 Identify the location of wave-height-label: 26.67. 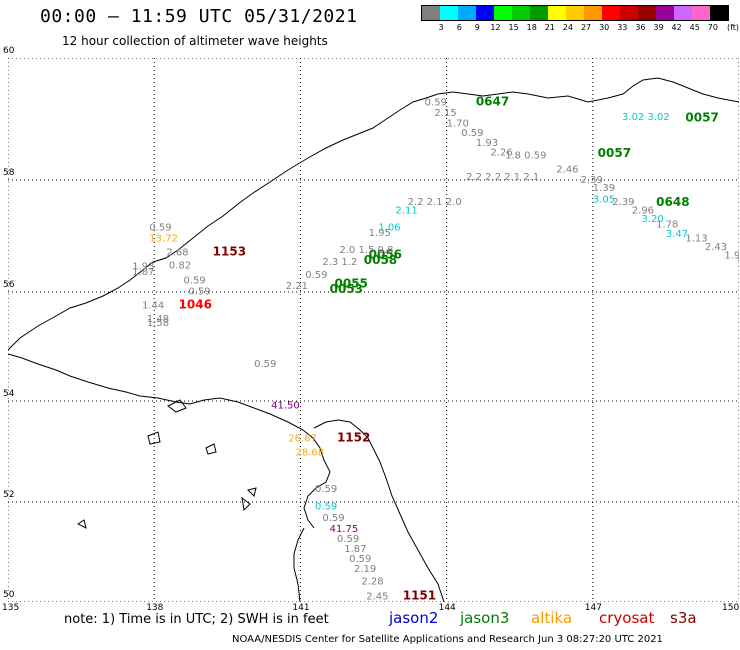
(302, 438).